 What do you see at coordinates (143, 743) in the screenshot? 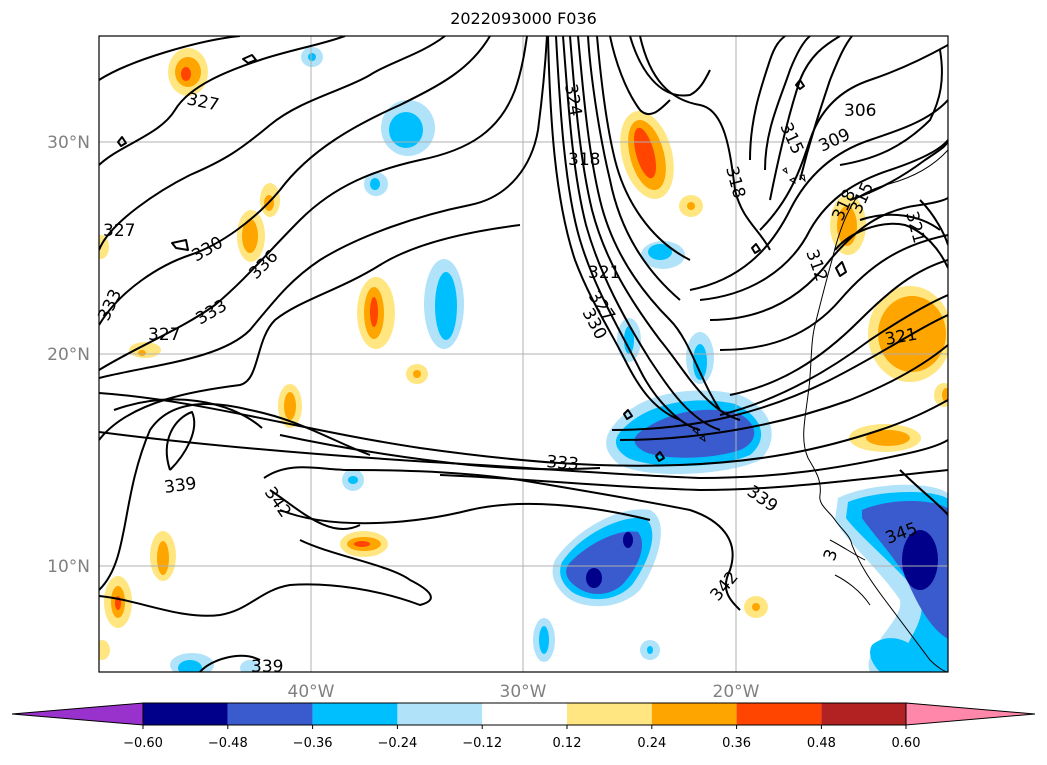
I see `colorbar-tick-label: −0.60` at bounding box center [143, 743].